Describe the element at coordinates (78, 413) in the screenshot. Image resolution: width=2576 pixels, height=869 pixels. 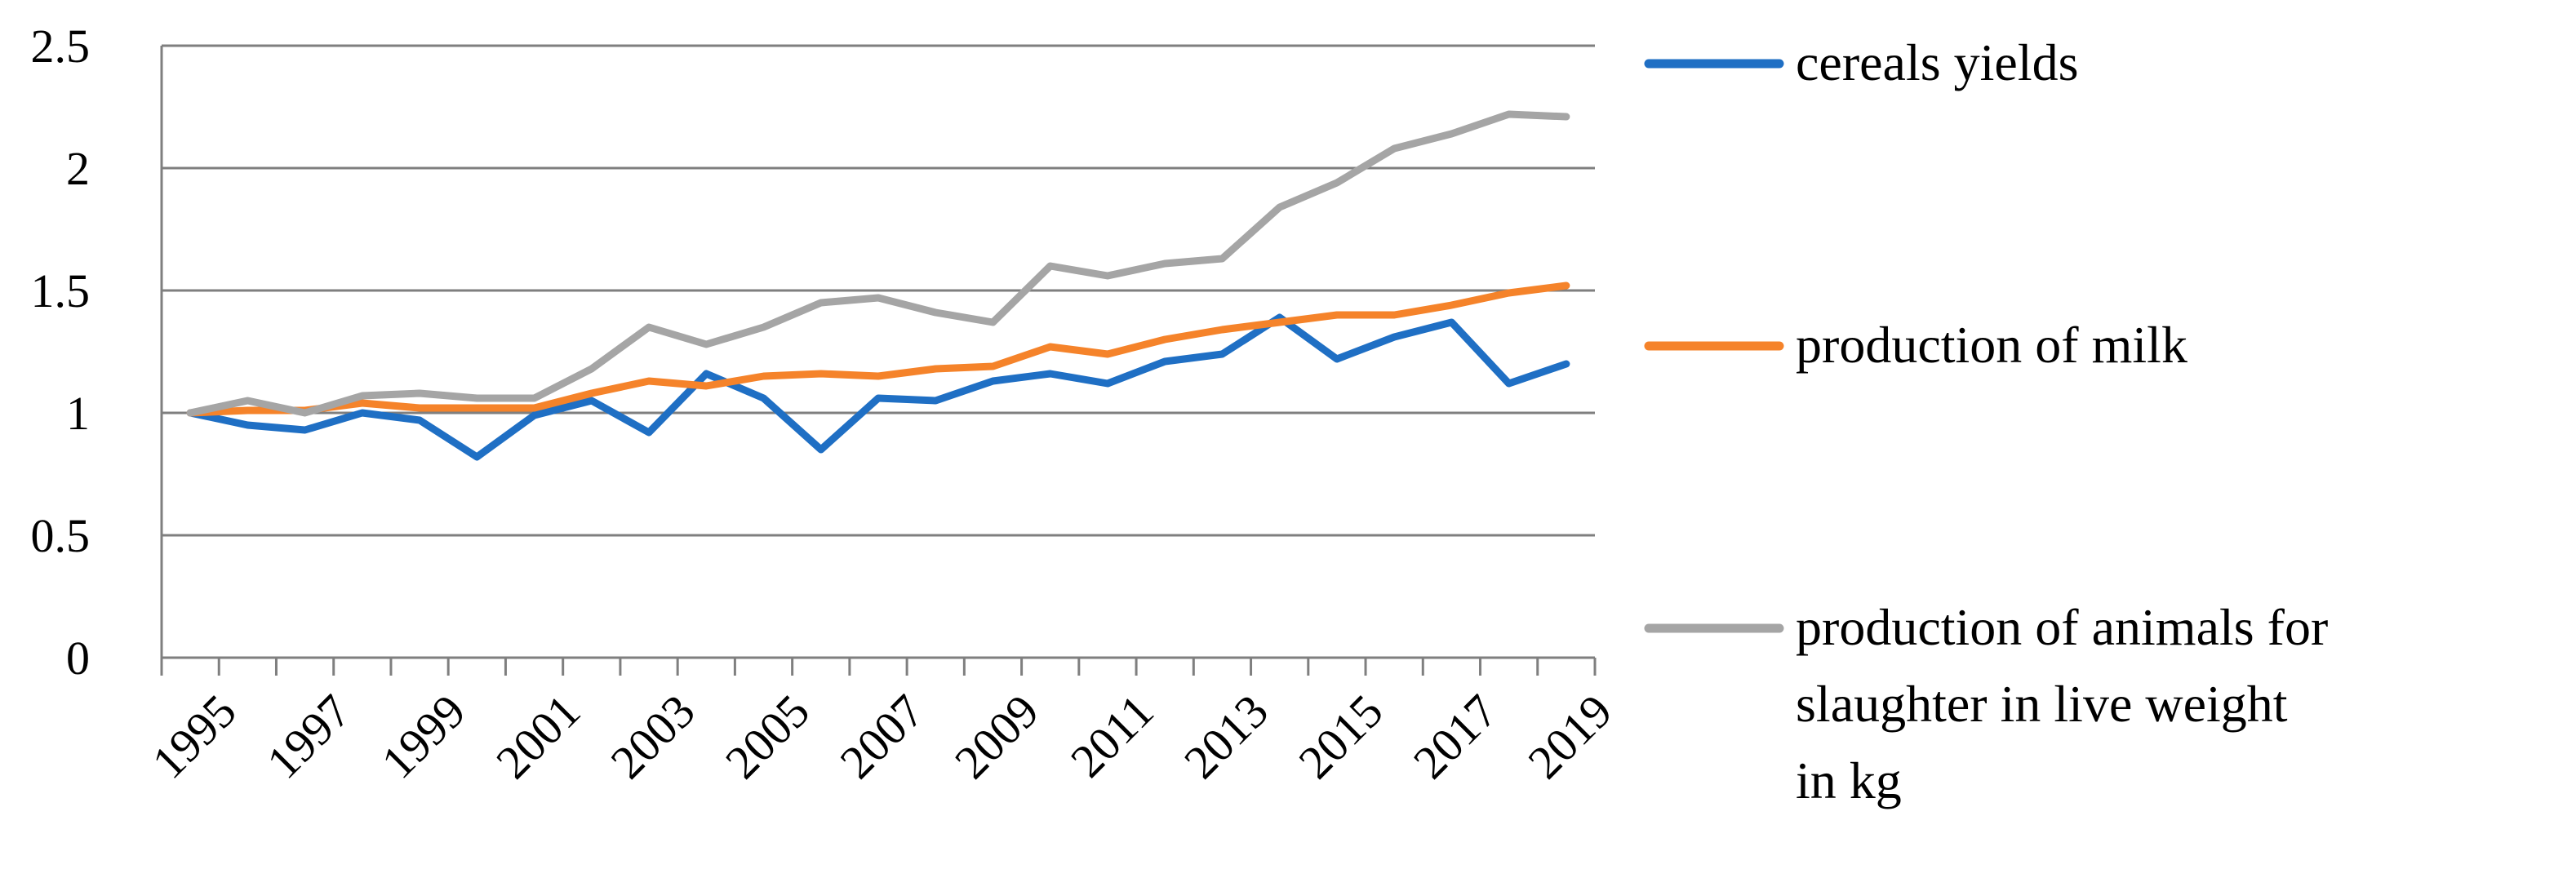
I see `y-tick-label: 1` at that location.